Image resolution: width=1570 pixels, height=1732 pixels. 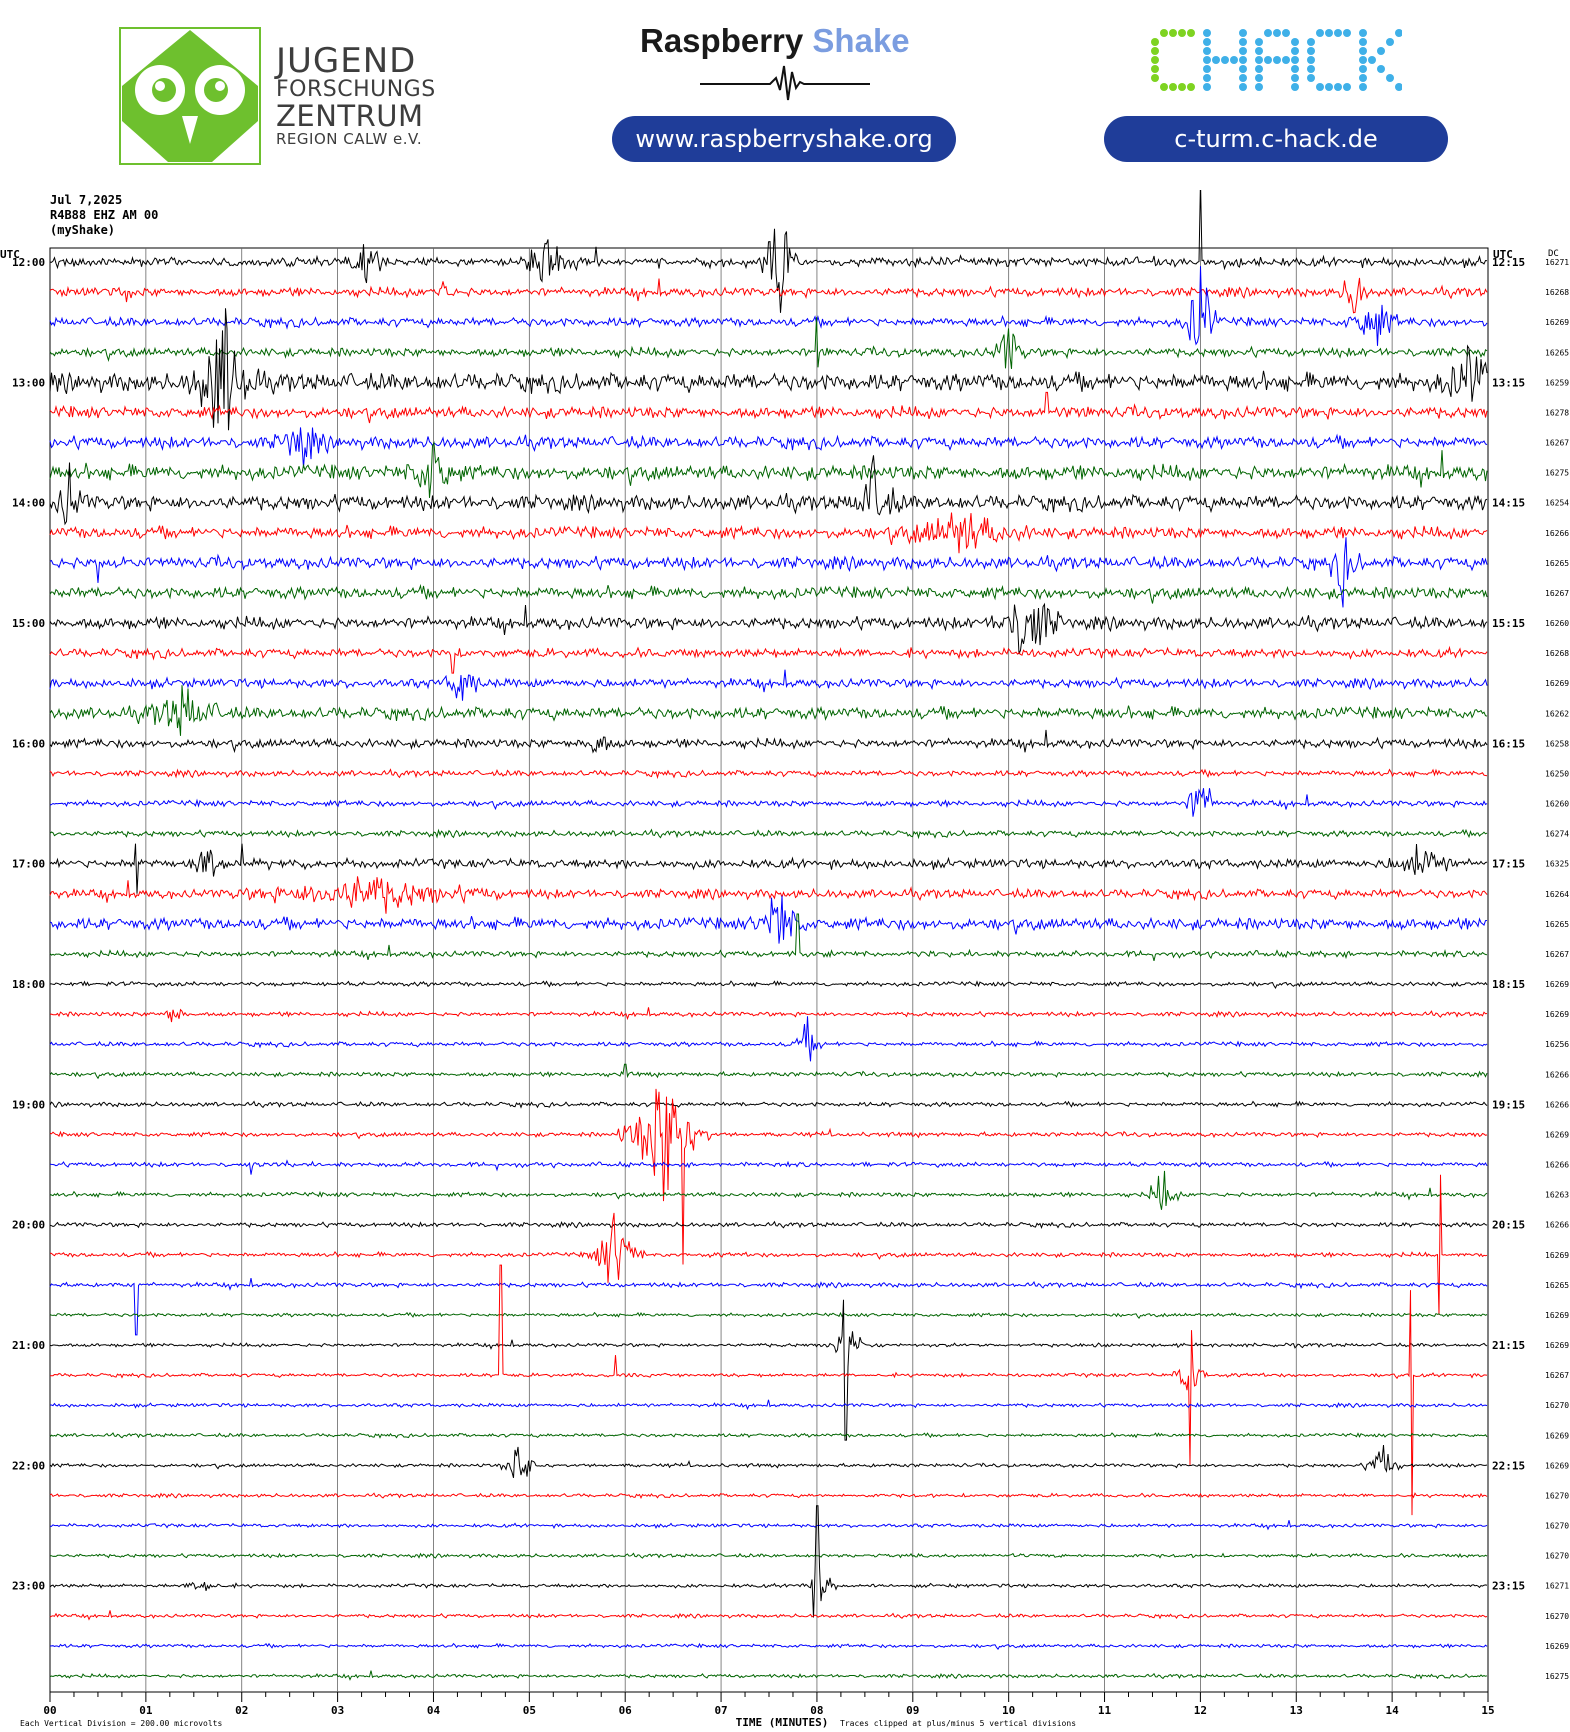 I want to click on dc-value: 16274, so click(x=1557, y=834).